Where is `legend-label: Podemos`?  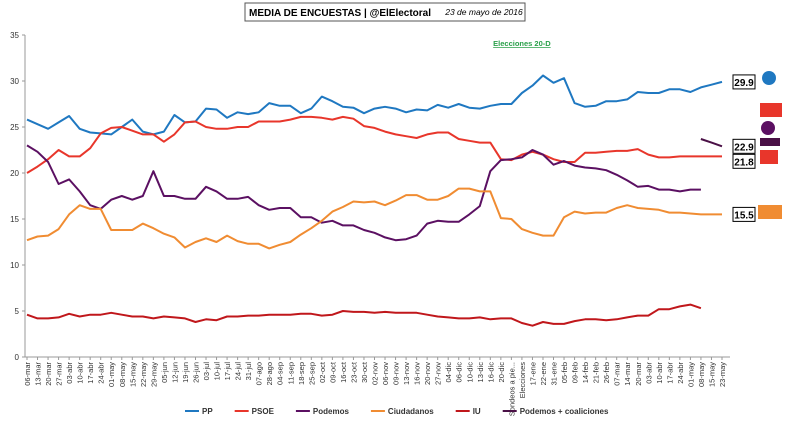
legend-label: Podemos is located at coordinates (331, 411).